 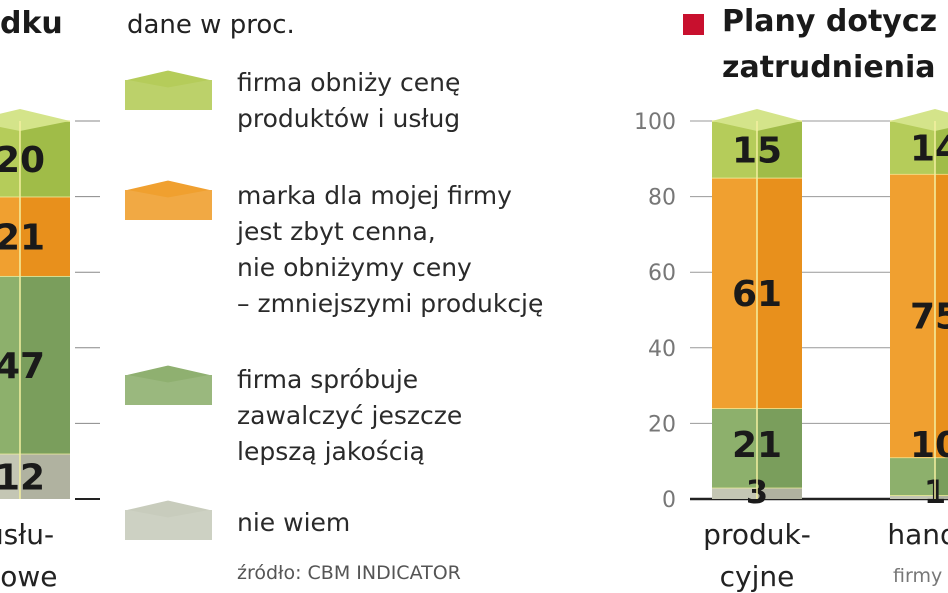 What do you see at coordinates (918, 576) in the screenshot?
I see `x-axis-label: firmy` at bounding box center [918, 576].